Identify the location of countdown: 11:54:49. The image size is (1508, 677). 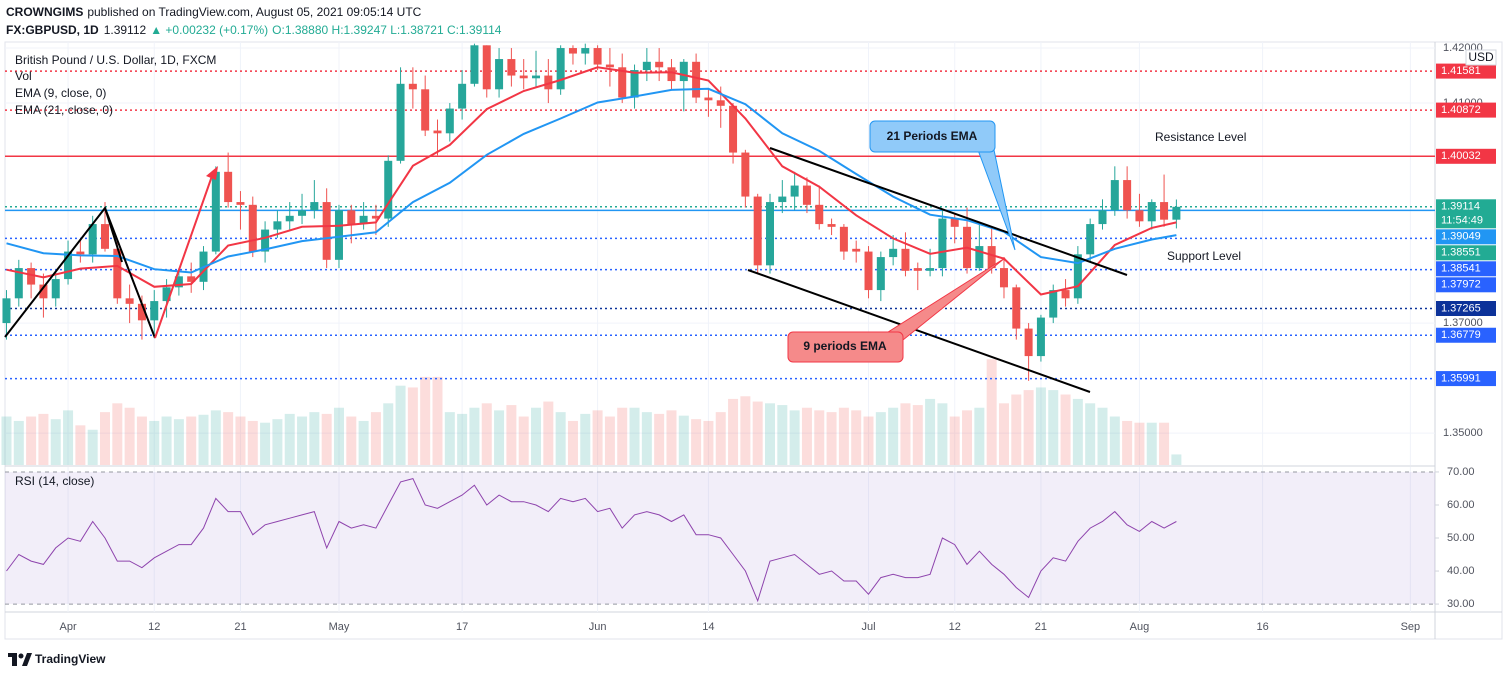
(1462, 221).